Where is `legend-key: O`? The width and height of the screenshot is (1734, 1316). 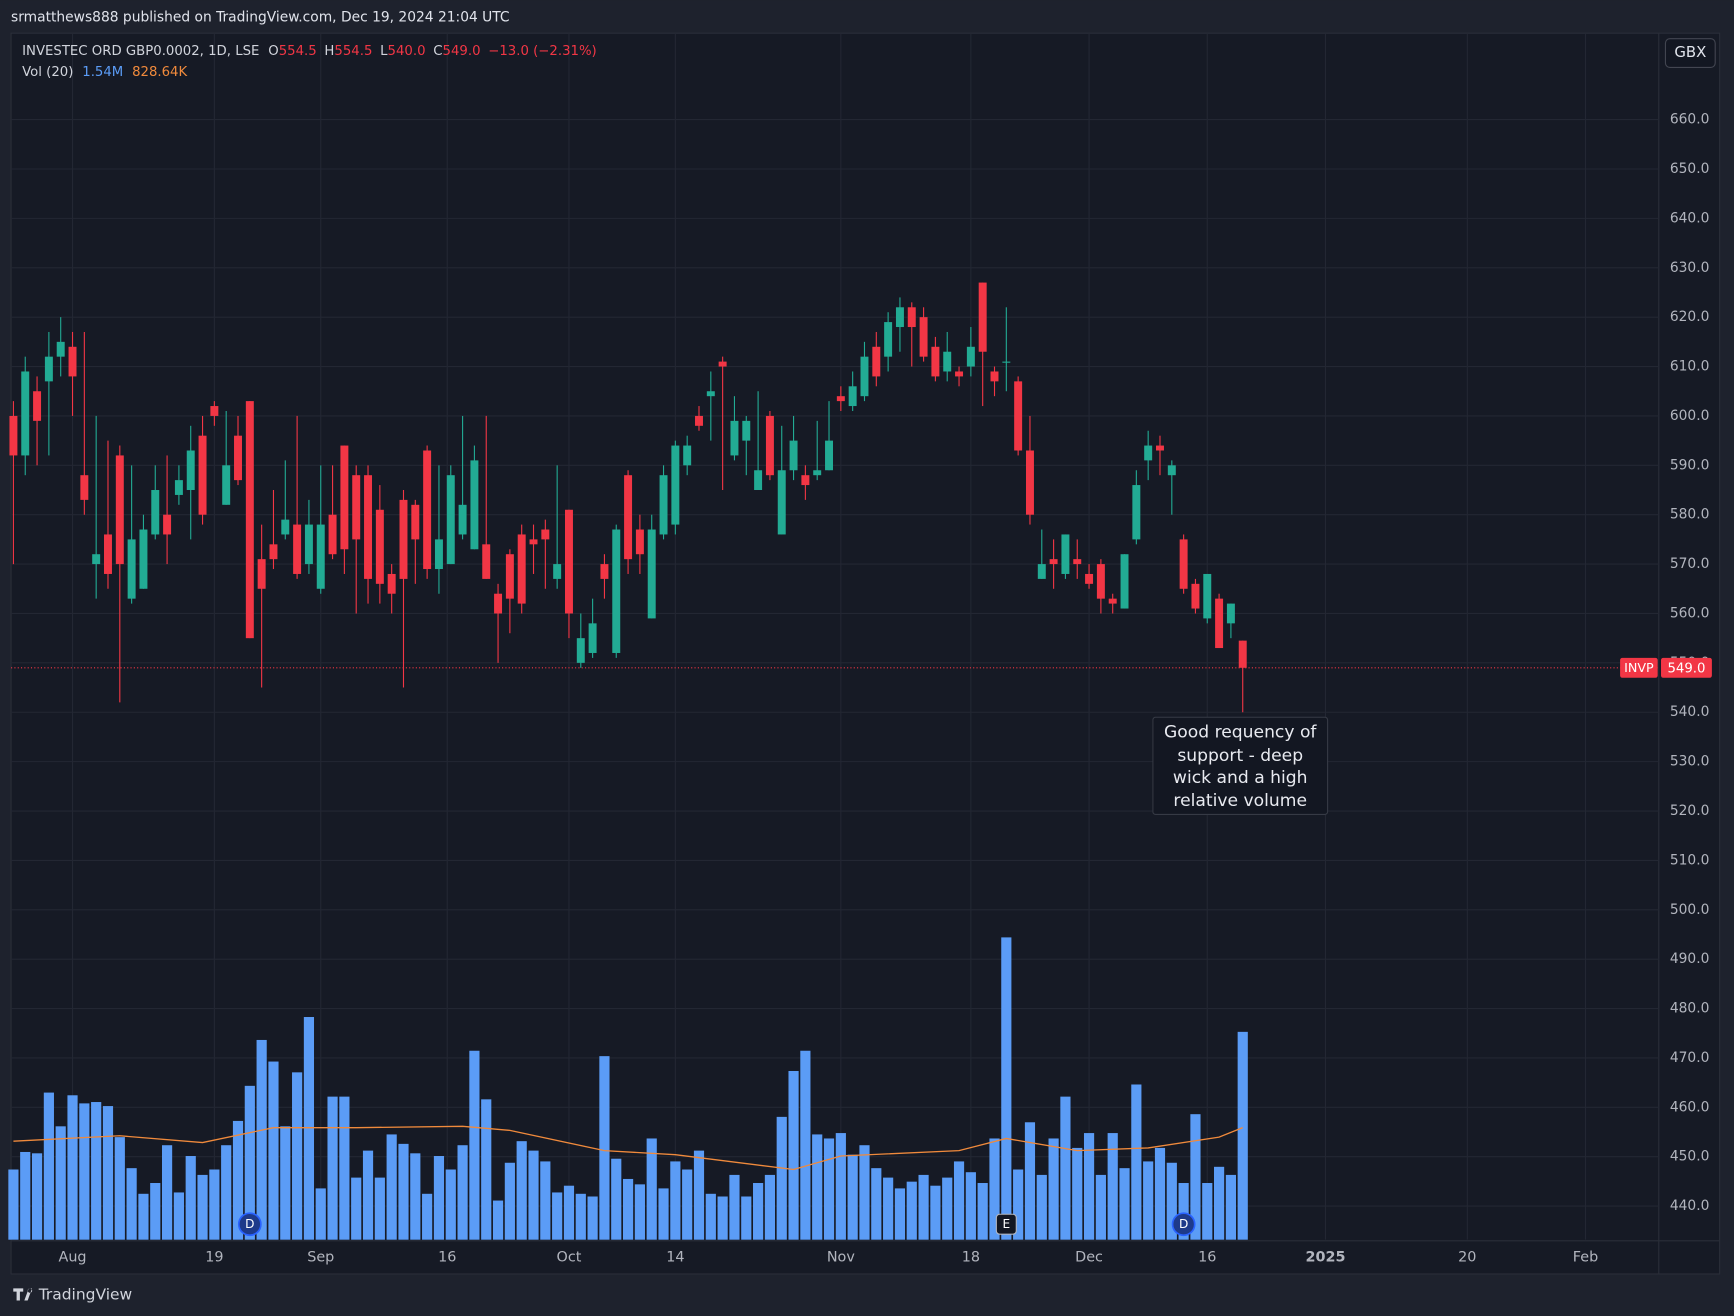
legend-key: O is located at coordinates (273, 51).